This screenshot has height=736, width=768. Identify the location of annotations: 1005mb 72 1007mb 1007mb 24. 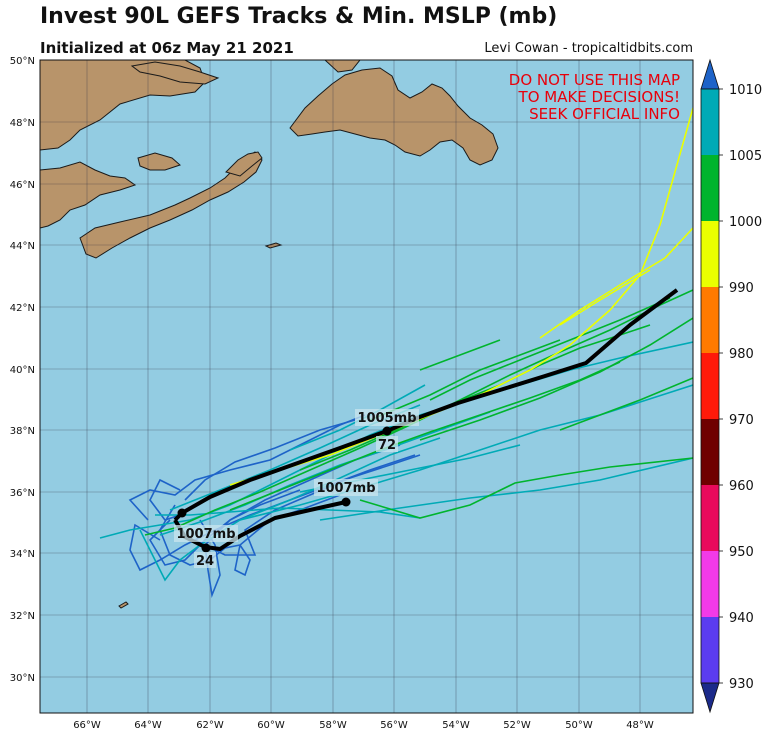
(296, 489).